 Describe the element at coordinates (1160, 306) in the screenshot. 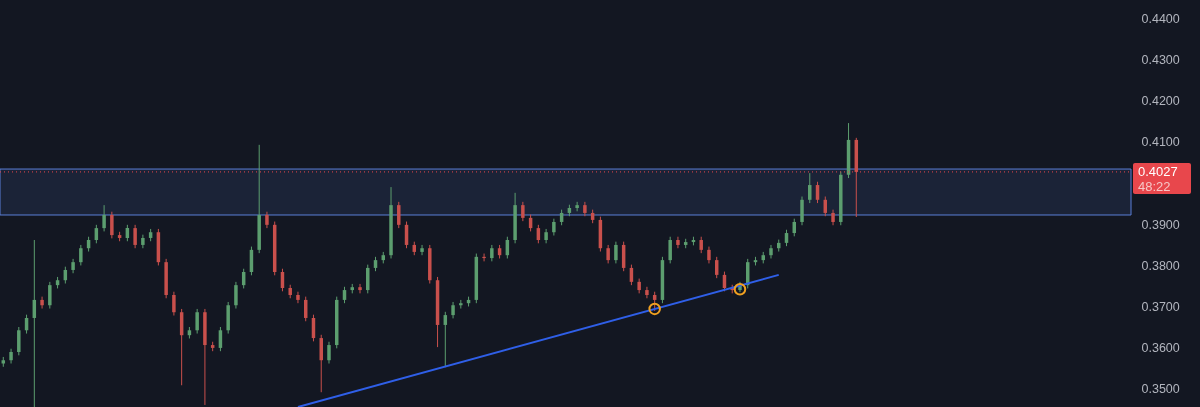

I see `y-tick-label: 0.3700` at that location.